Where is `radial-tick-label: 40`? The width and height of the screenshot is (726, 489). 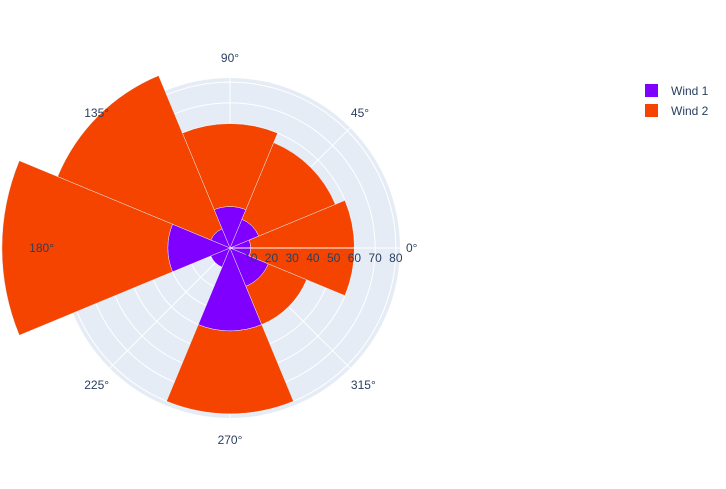 radial-tick-label: 40 is located at coordinates (313, 258).